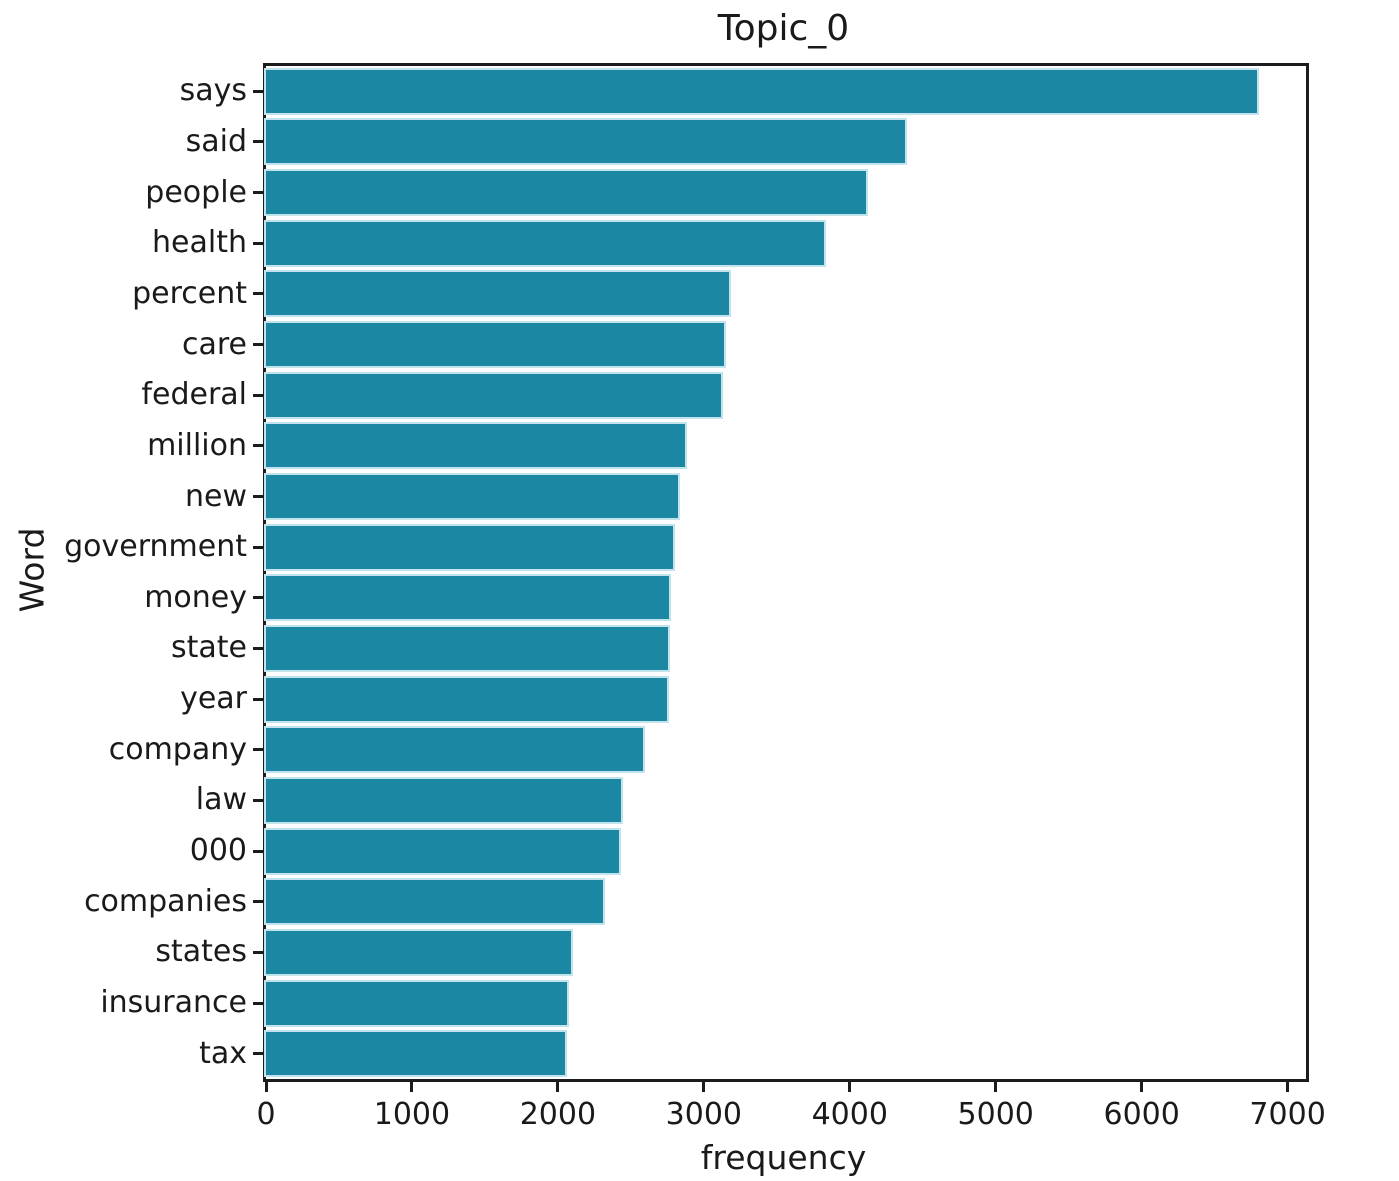 The image size is (1399, 1181). Describe the element at coordinates (434, 902) in the screenshot. I see `bar-companies` at that location.